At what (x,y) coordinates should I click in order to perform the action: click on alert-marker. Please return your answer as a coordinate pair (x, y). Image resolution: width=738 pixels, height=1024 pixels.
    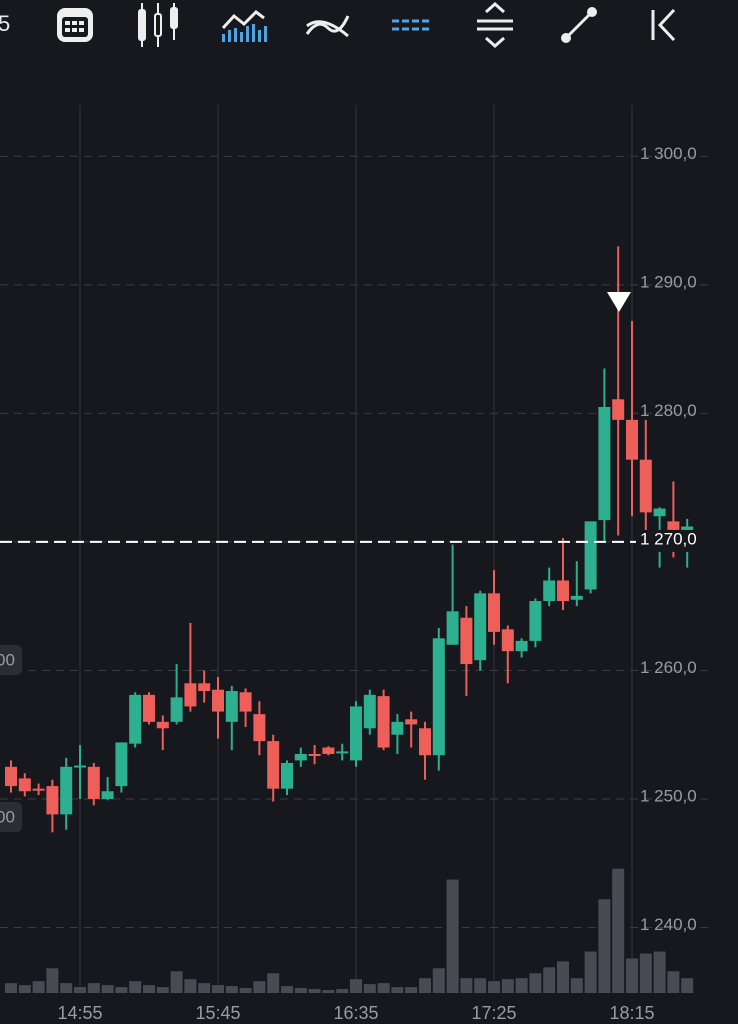
    Looking at the image, I should click on (619, 302).